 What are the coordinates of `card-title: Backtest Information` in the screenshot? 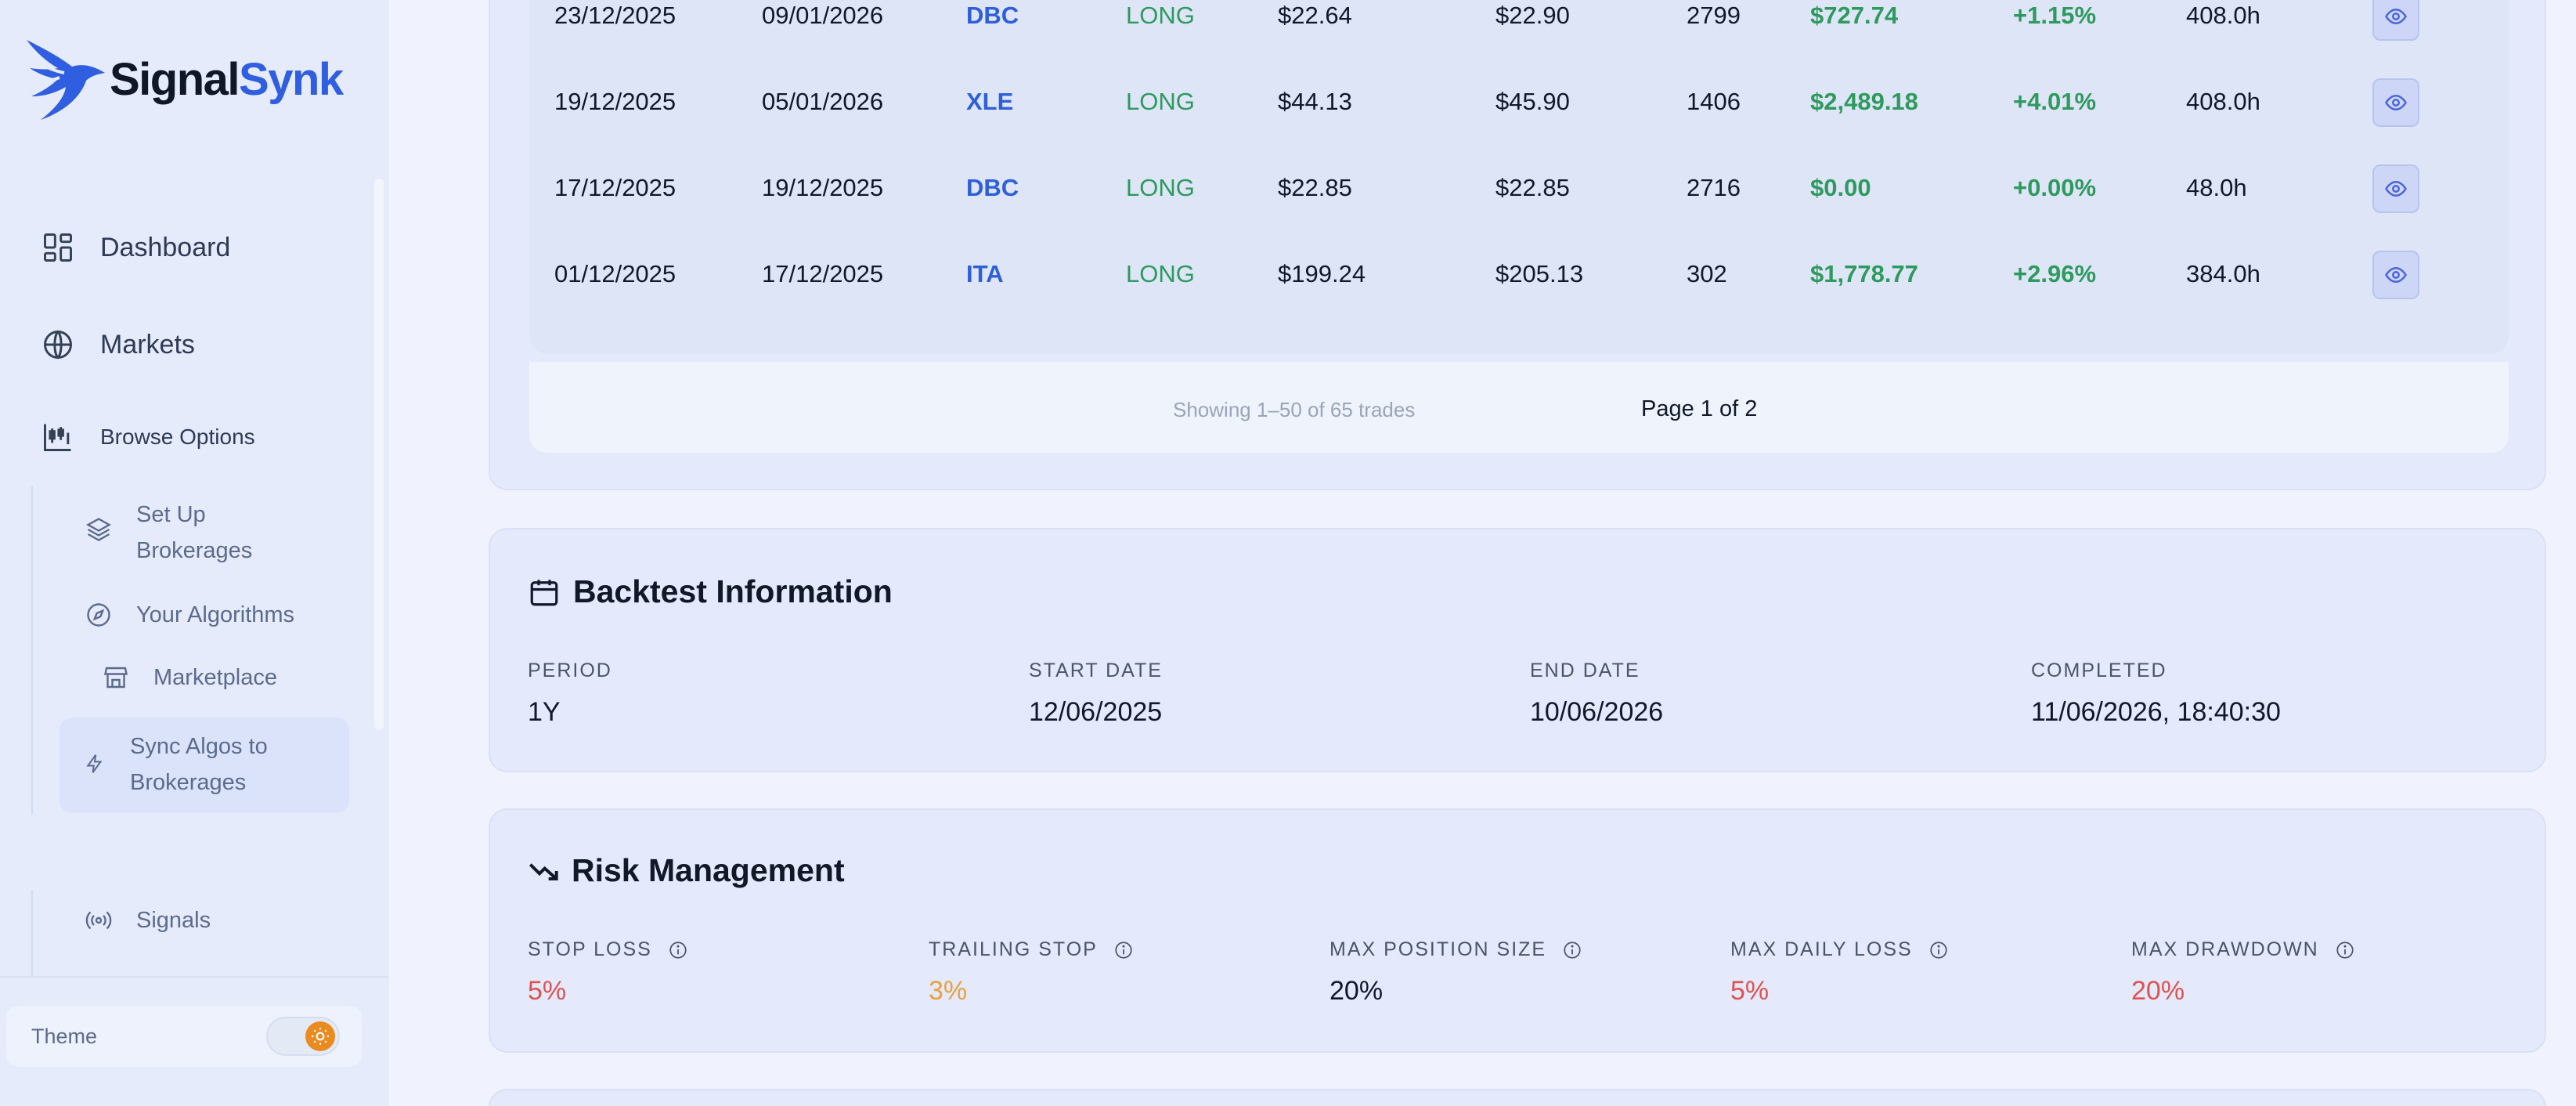 It's located at (733, 591).